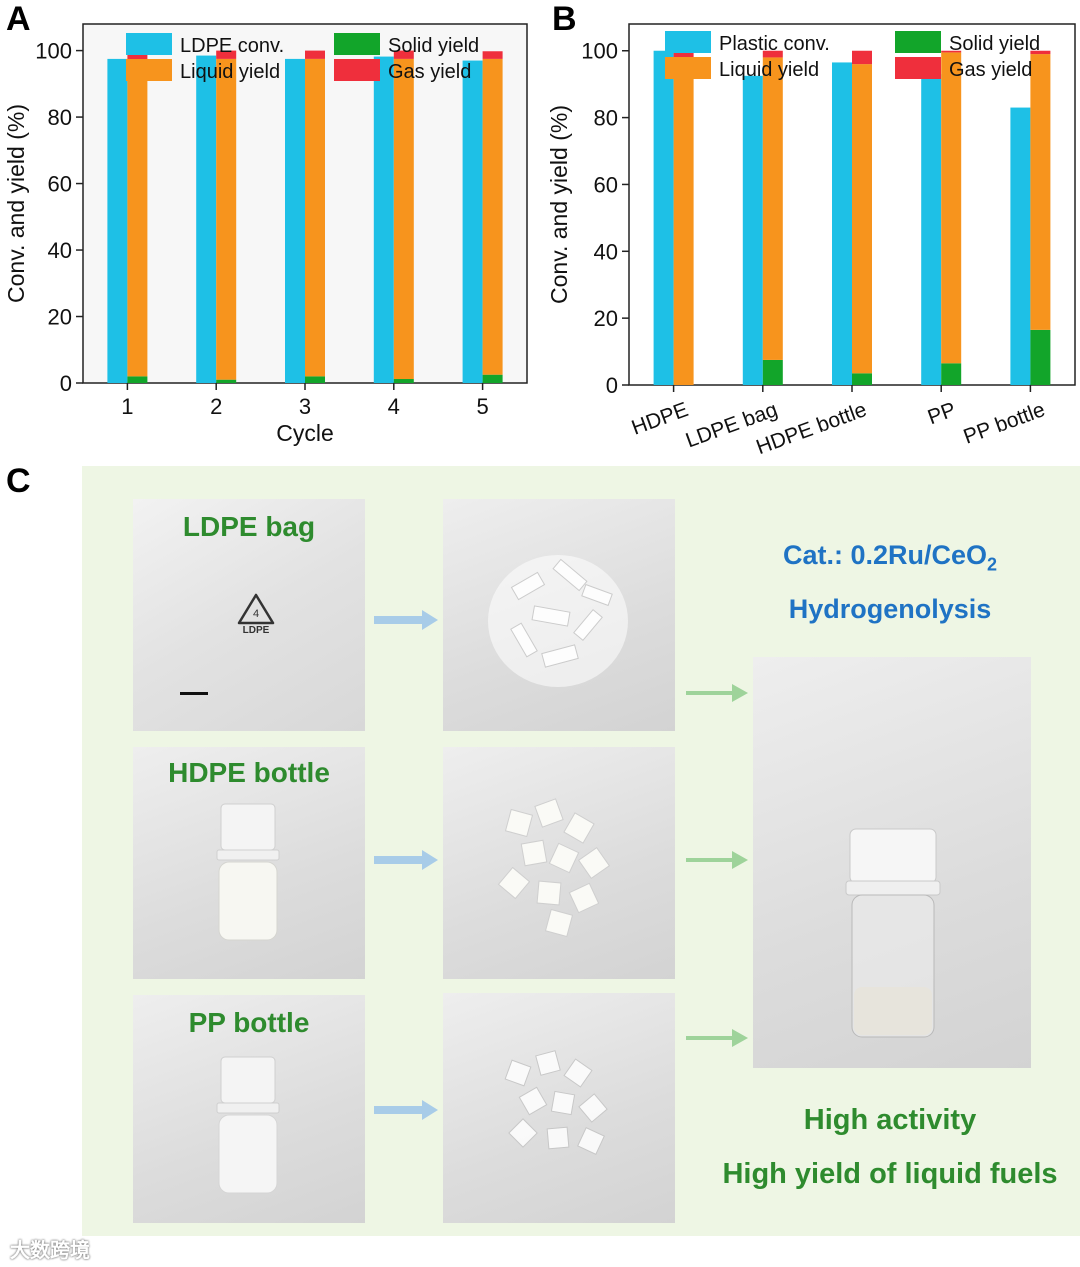 This screenshot has width=1080, height=1267. Describe the element at coordinates (256, 614) in the screenshot. I see `svg-text: 4` at that location.